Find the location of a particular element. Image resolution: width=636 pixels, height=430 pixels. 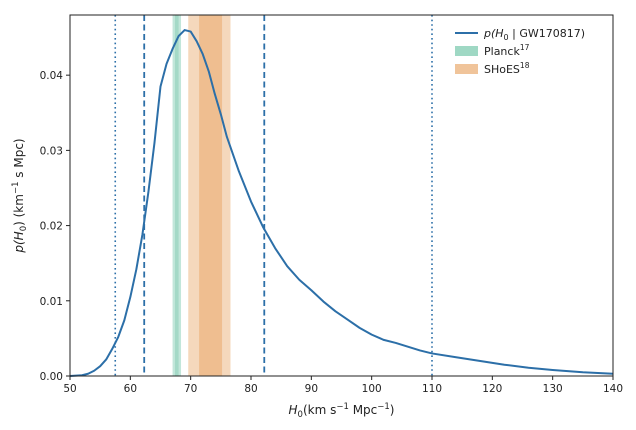

y-label-pre: p(H is located at coordinates (19, 242).